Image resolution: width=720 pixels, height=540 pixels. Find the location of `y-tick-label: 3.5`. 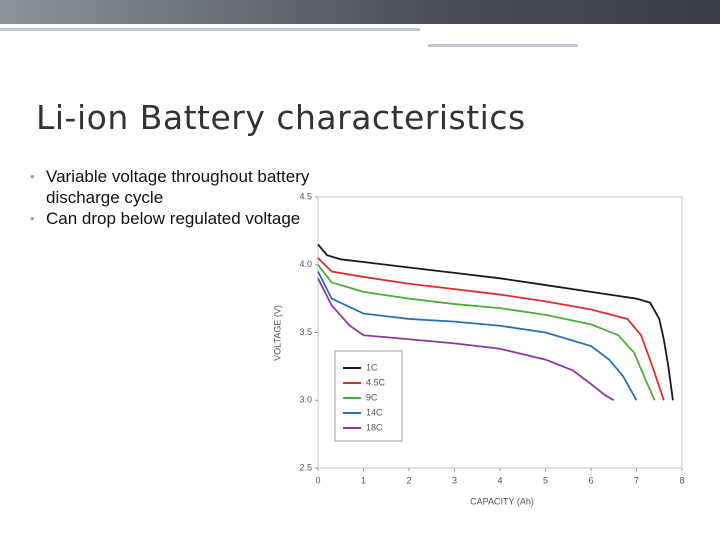

y-tick-label: 3.5 is located at coordinates (305, 332).